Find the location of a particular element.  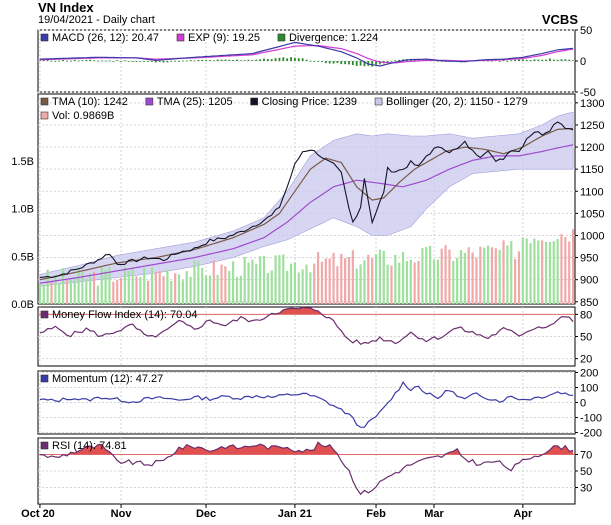

legend-macd-label: EXP (9): 19.25 is located at coordinates (224, 38).